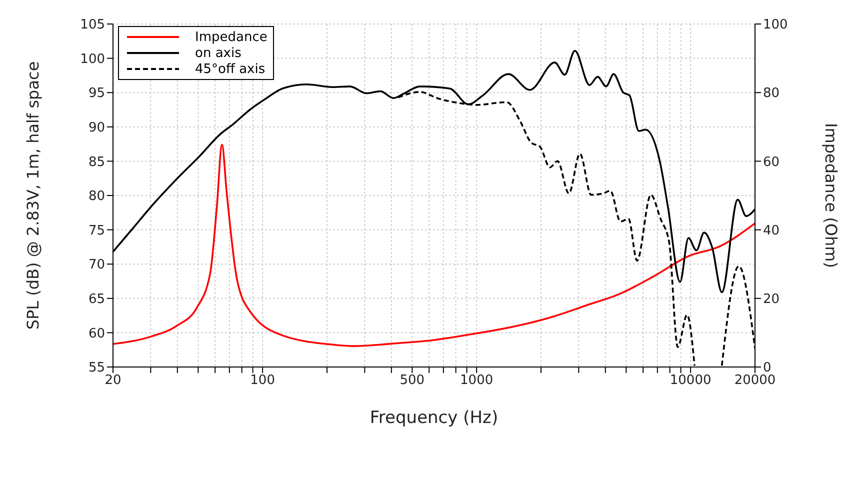 The width and height of the screenshot is (860, 501). What do you see at coordinates (830, 195) in the screenshot?
I see `y2-axis-title: Impedance (Ohm)` at bounding box center [830, 195].